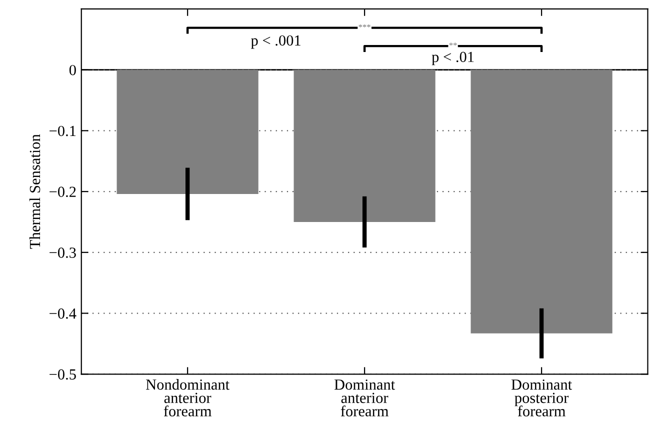 This screenshot has height=447, width=651. What do you see at coordinates (364, 26) in the screenshot?
I see `annotation: ***` at bounding box center [364, 26].